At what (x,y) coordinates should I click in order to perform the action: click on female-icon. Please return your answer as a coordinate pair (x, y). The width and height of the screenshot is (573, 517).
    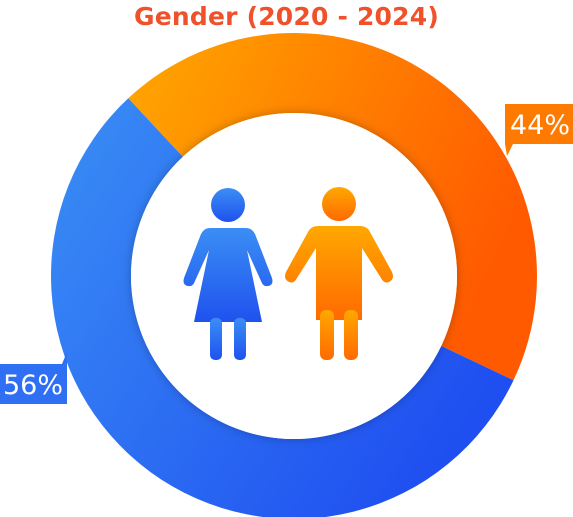
    Looking at the image, I should click on (228, 274).